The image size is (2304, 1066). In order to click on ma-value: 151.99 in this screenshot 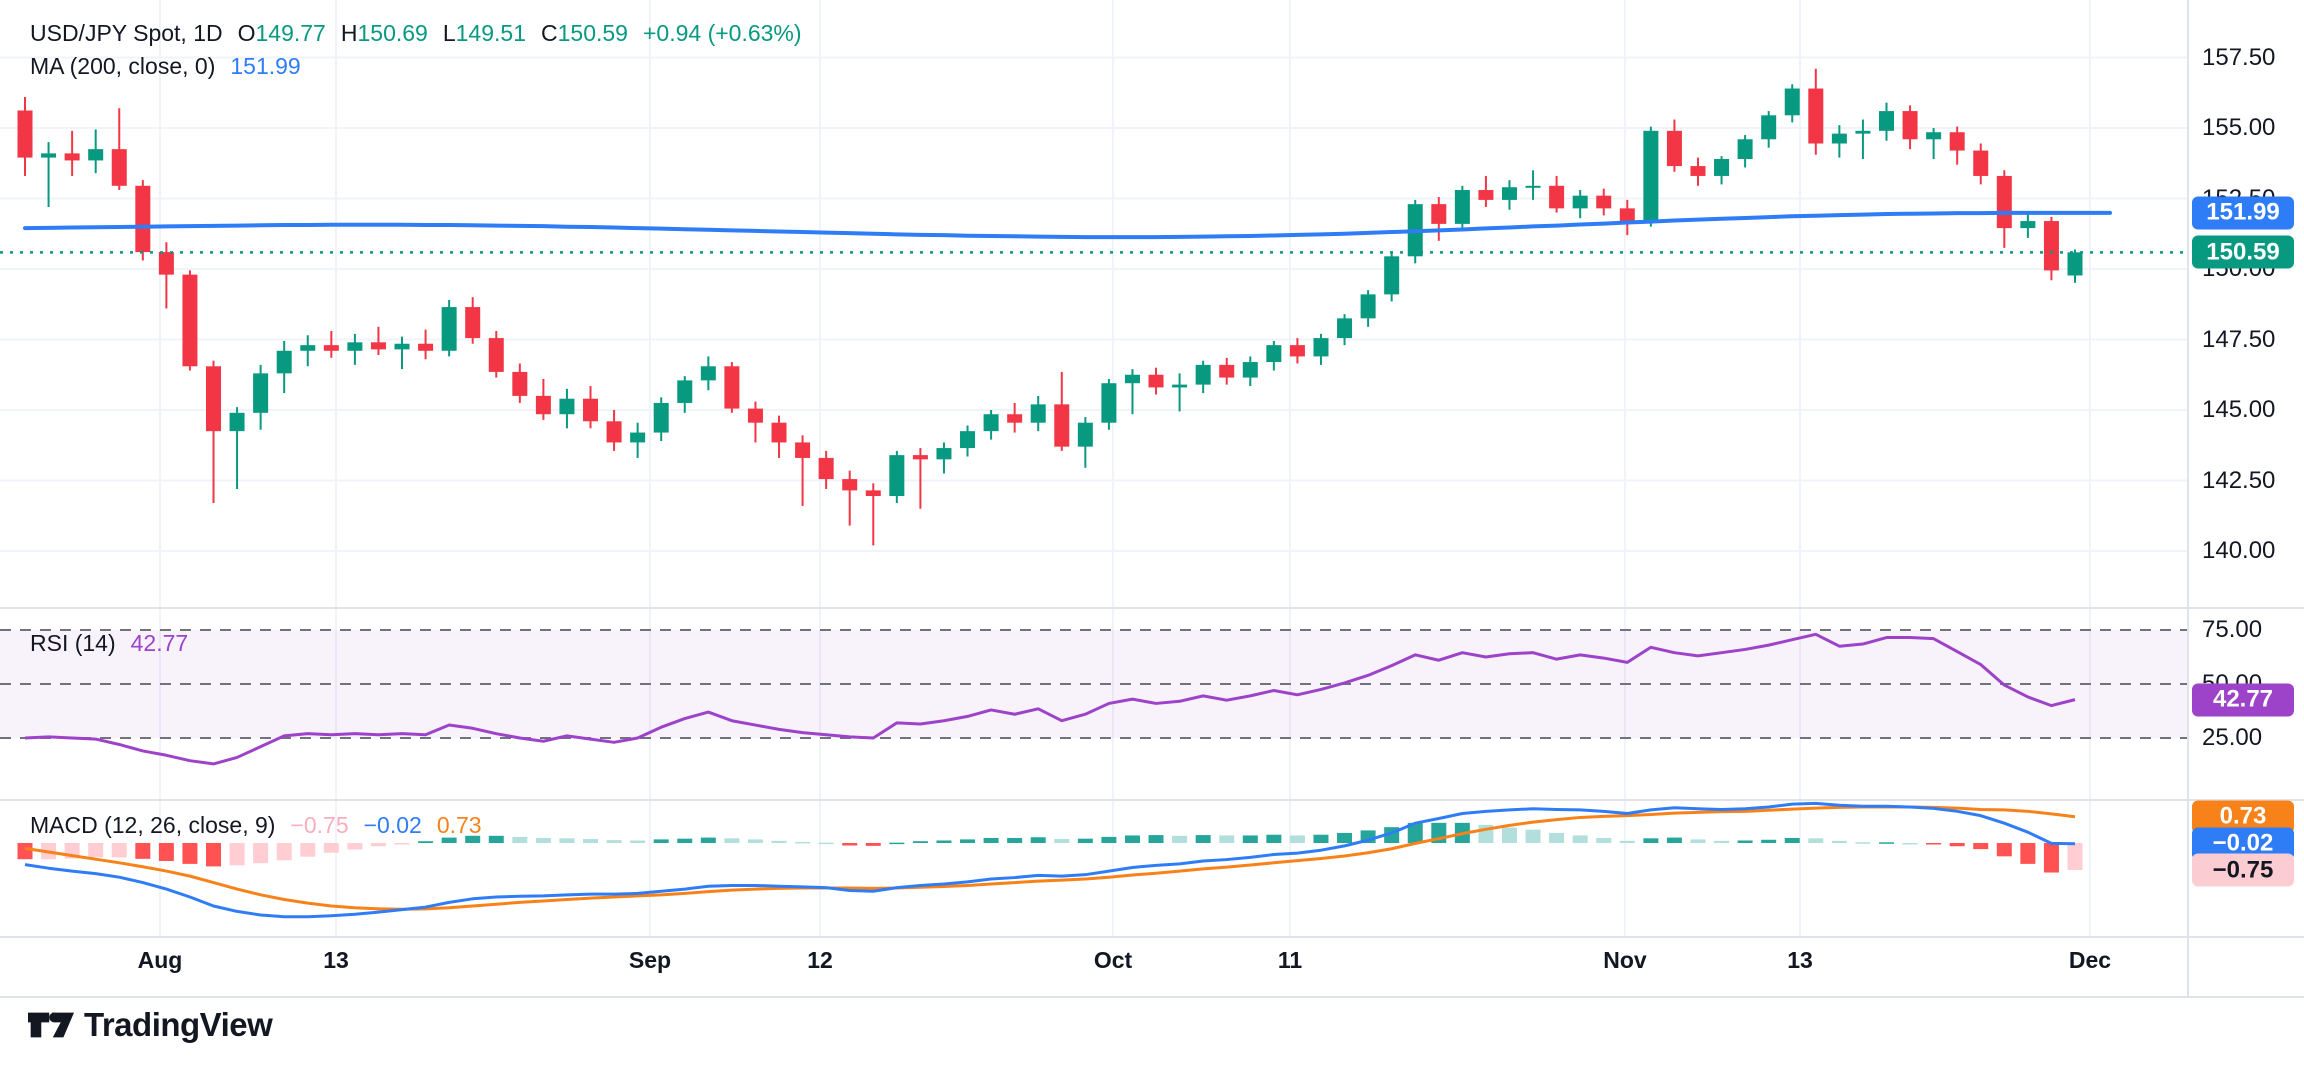, I will do `click(265, 66)`.